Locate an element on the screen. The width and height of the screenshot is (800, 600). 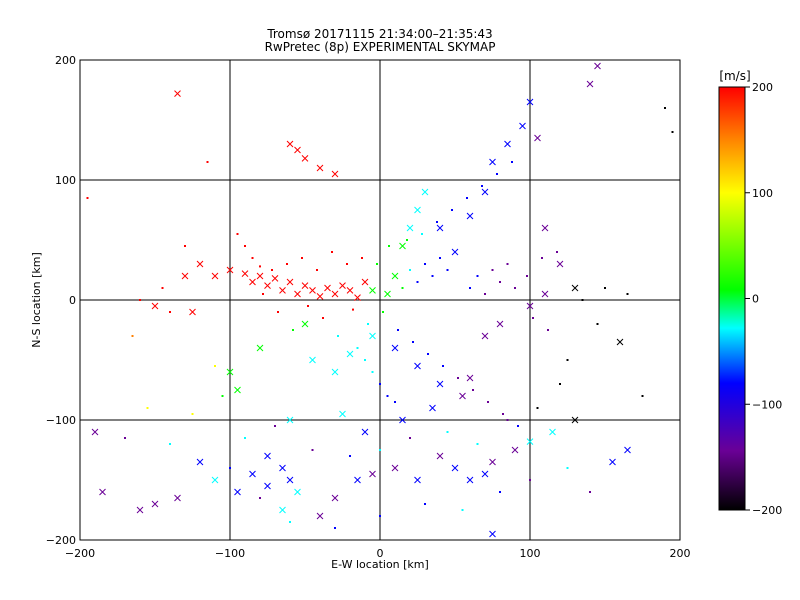
y-tick-label: 200 is located at coordinates (65, 60).